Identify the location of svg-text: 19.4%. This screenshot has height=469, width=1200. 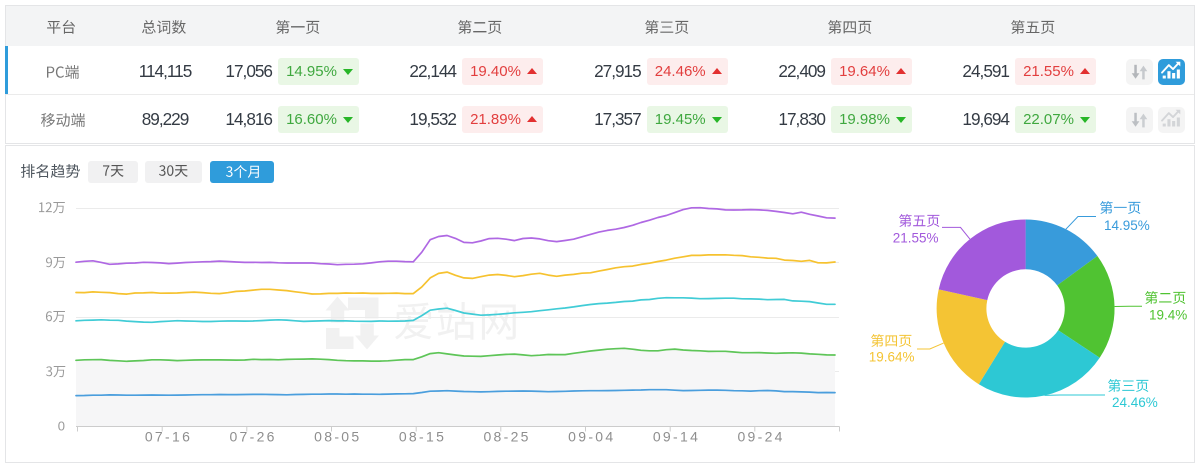
(1168, 315).